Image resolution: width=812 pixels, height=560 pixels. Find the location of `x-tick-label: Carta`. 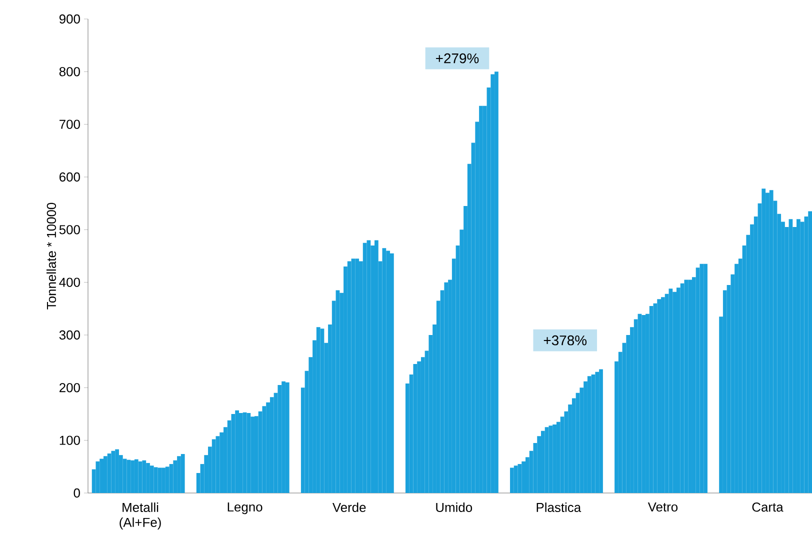

x-tick-label: Carta is located at coordinates (768, 507).